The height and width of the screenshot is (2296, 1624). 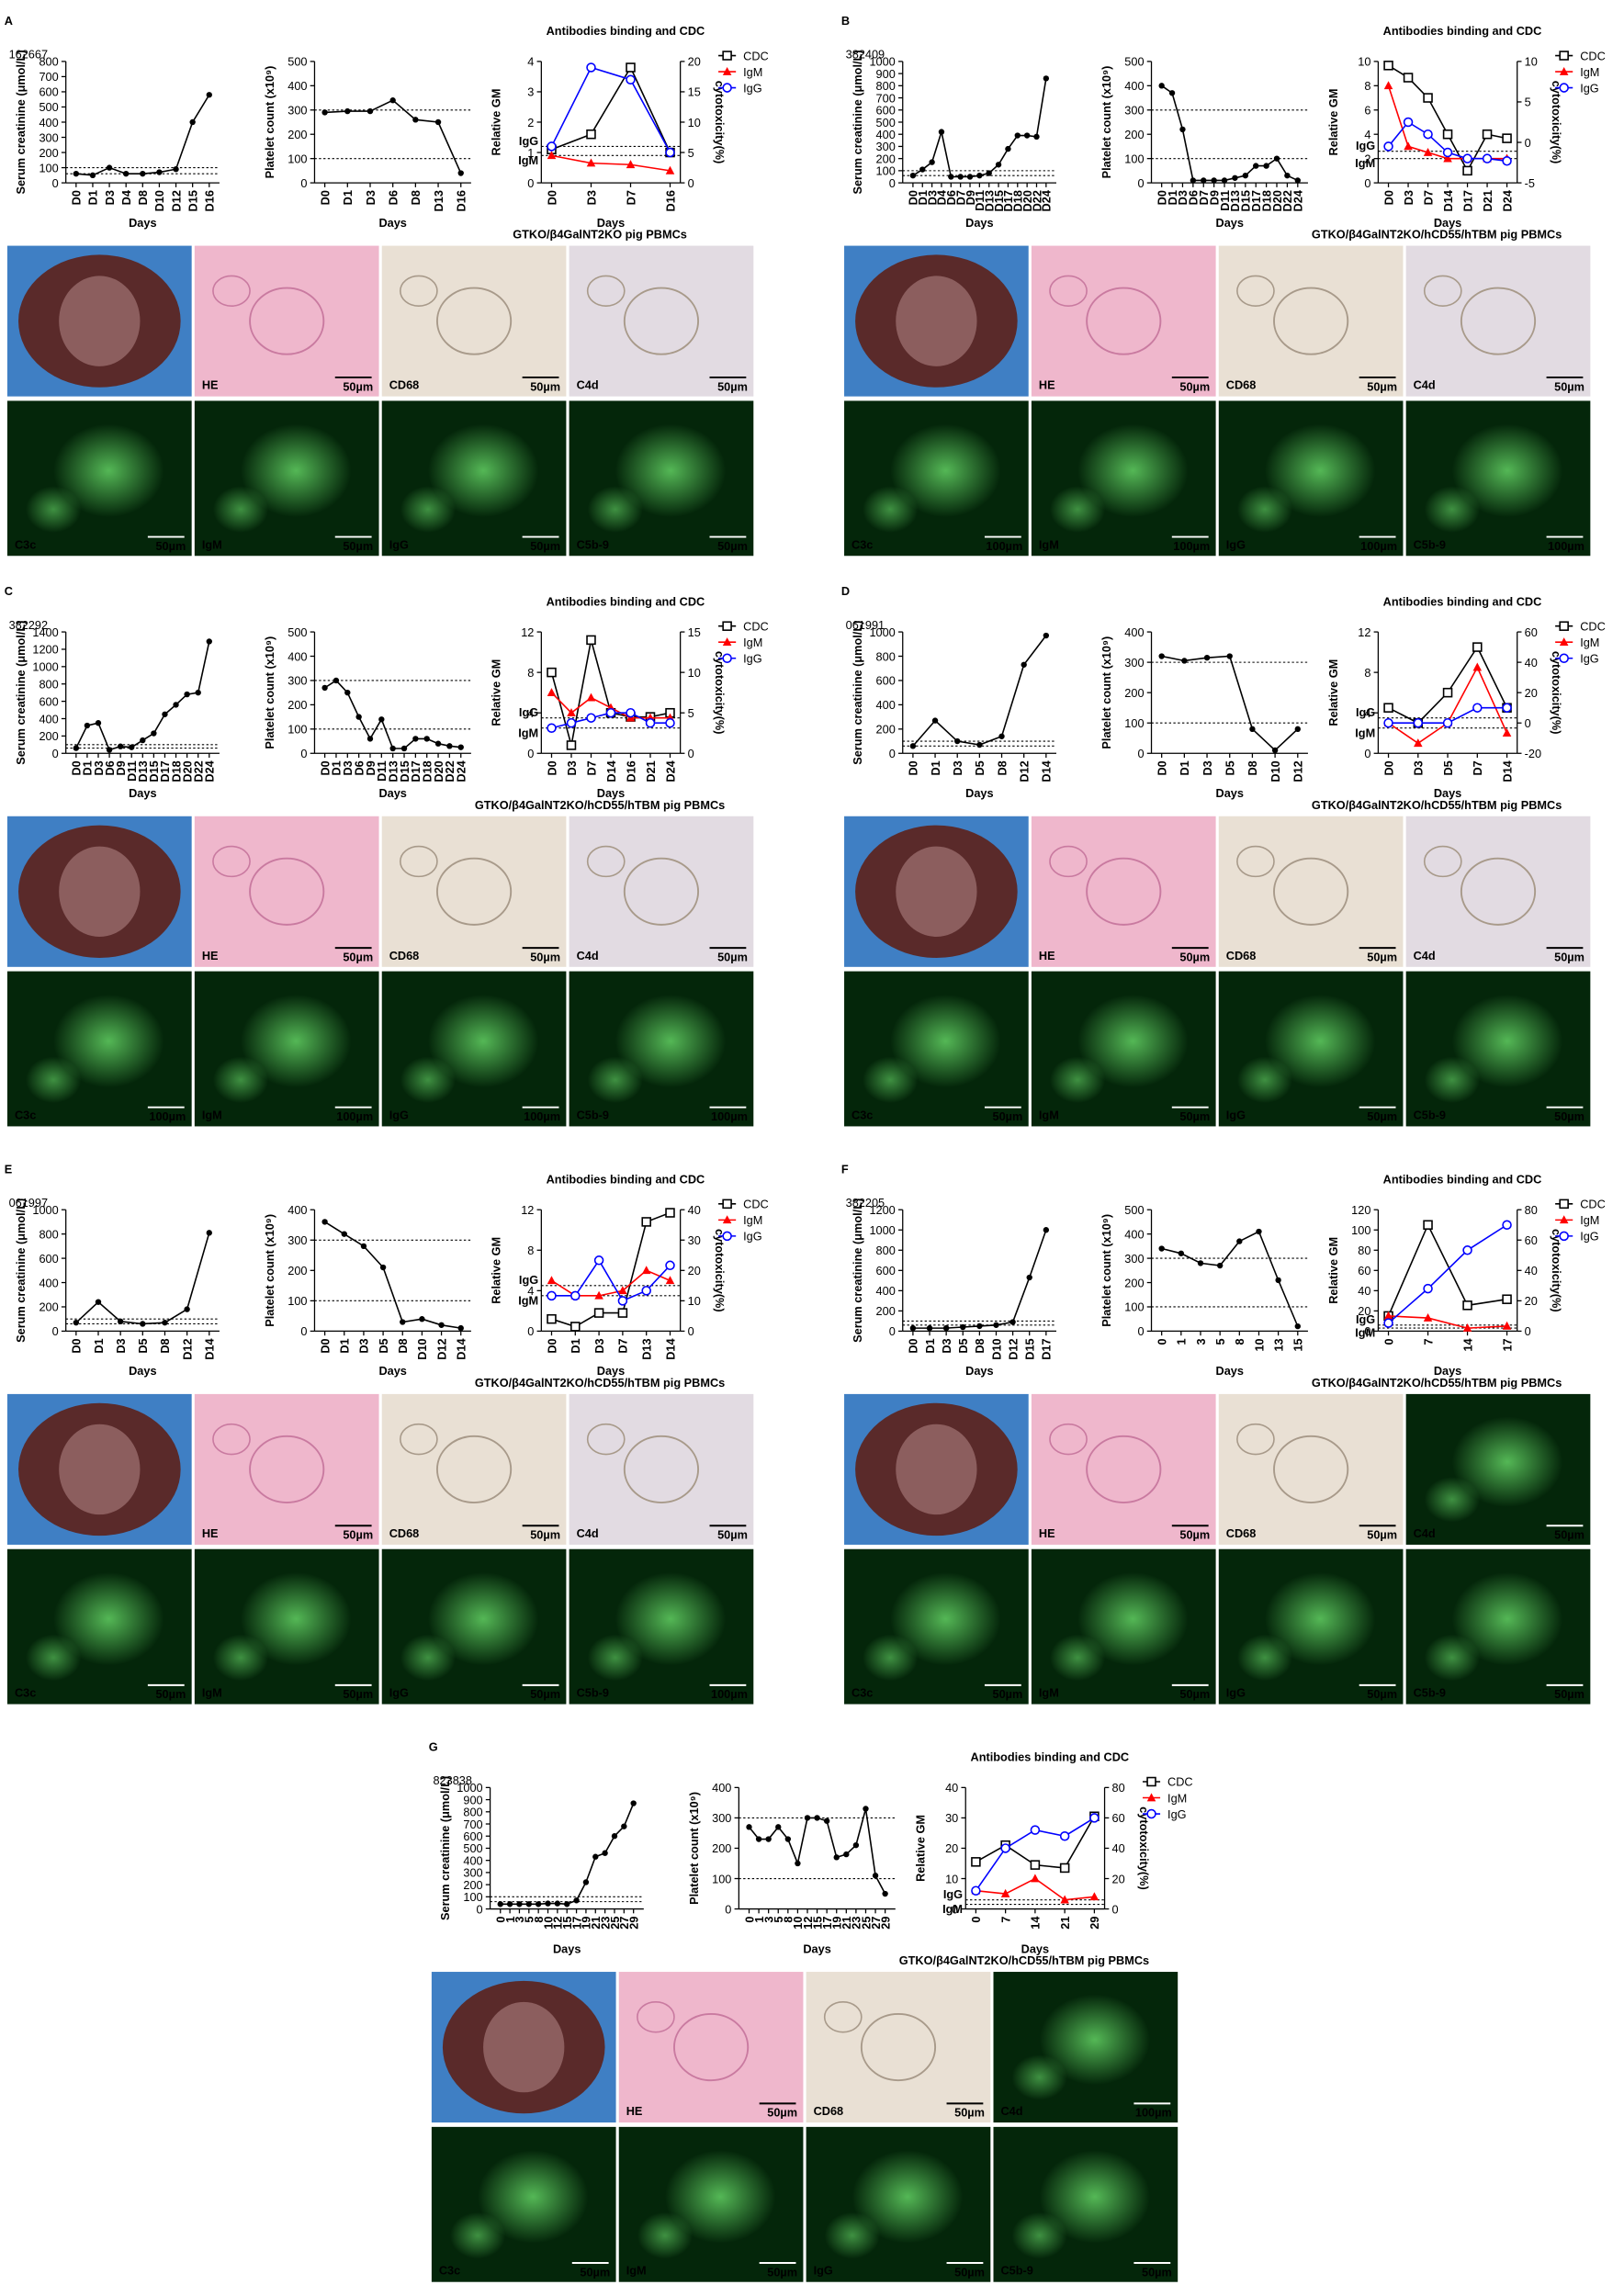 I want to click on y-tick-label: 400, so click(x=48, y=122).